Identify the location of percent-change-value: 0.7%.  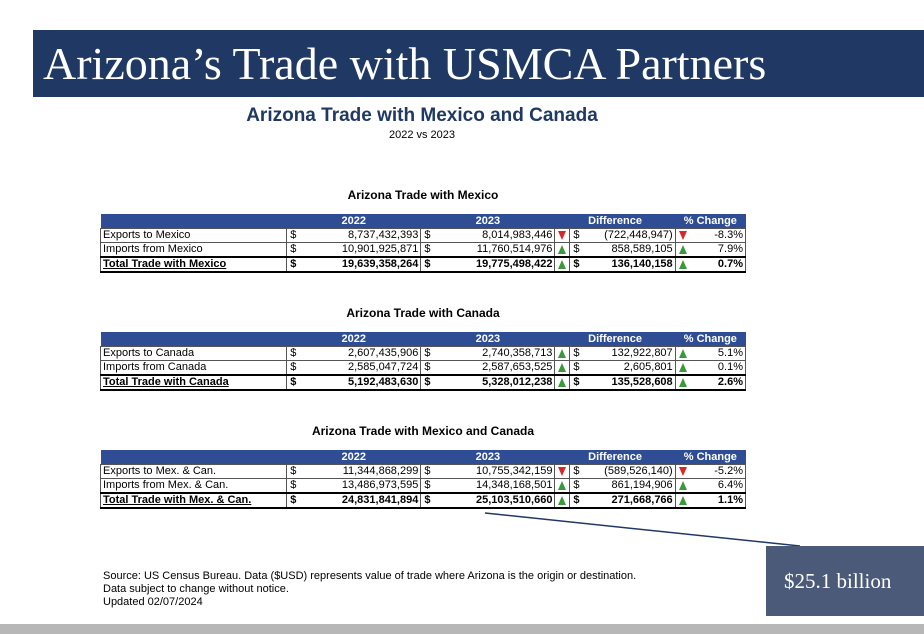
(718, 264).